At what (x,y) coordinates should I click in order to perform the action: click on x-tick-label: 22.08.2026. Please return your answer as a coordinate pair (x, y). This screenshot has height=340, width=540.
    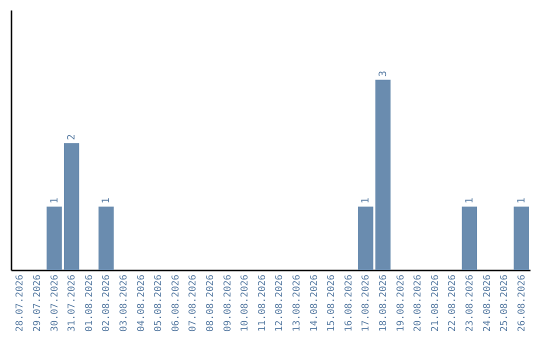
    Looking at the image, I should click on (452, 303).